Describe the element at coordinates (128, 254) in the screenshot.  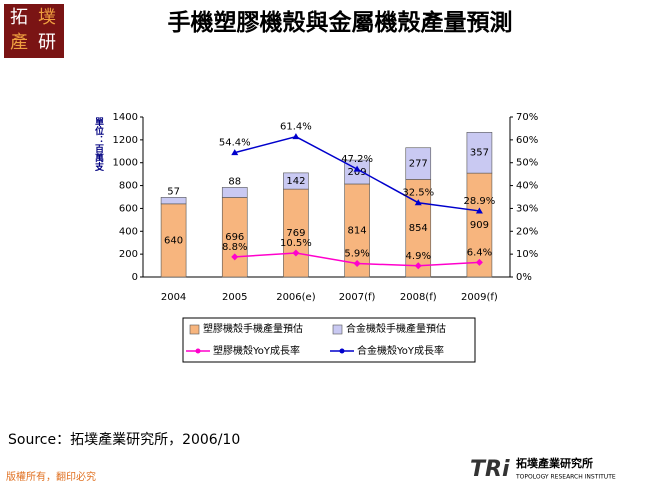
I see `y-tick-label: 200` at that location.